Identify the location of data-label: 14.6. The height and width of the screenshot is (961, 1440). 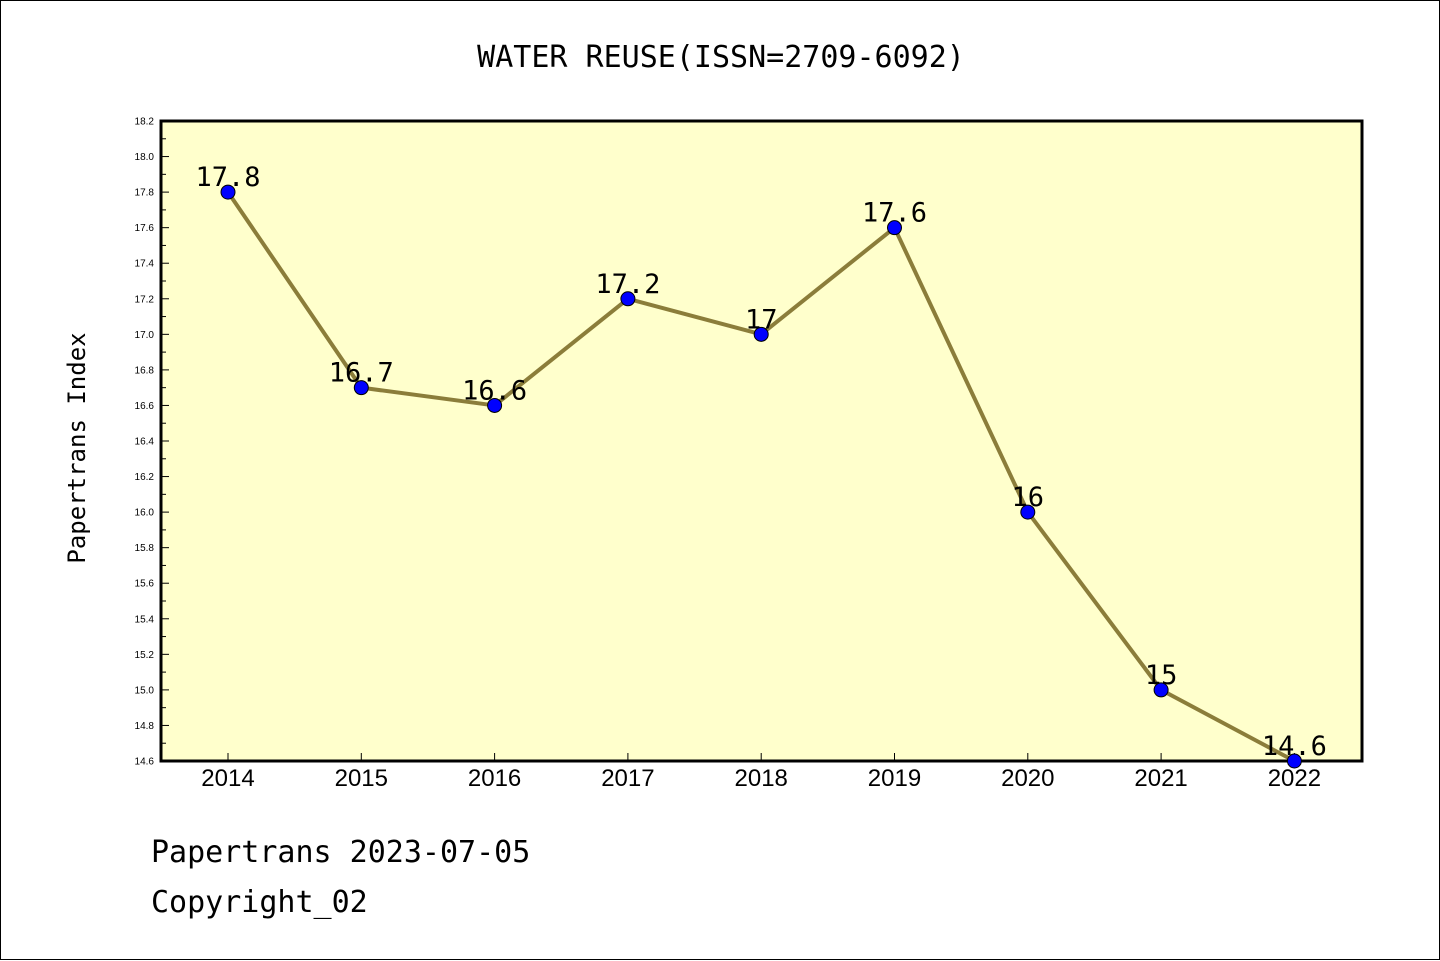
(1294, 746).